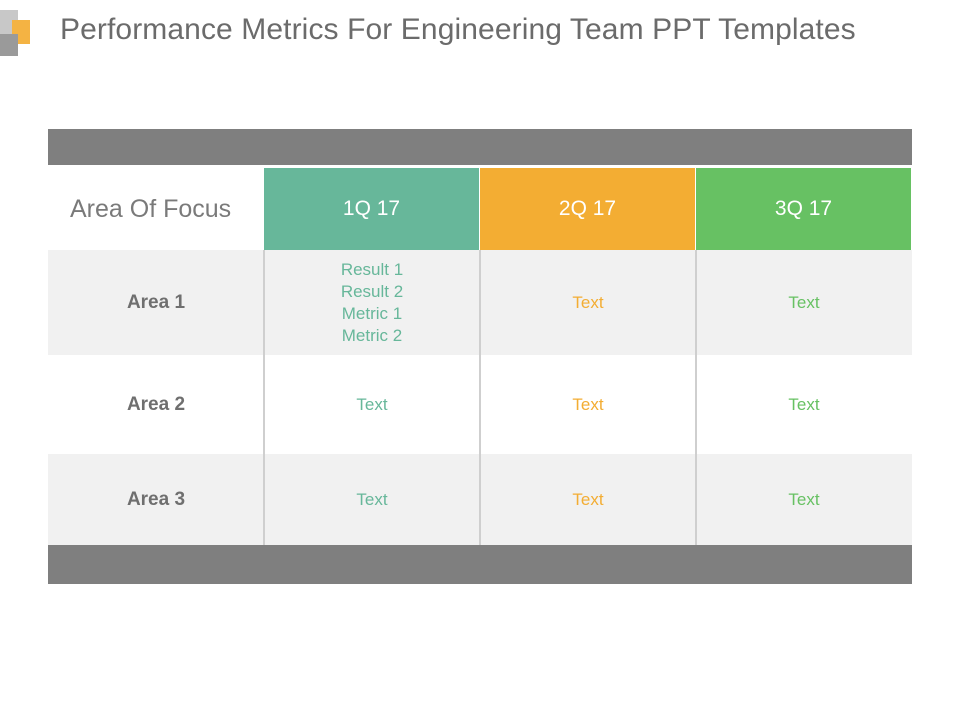 This screenshot has height=720, width=960. What do you see at coordinates (156, 302) in the screenshot?
I see `area-label-1: Area 1` at bounding box center [156, 302].